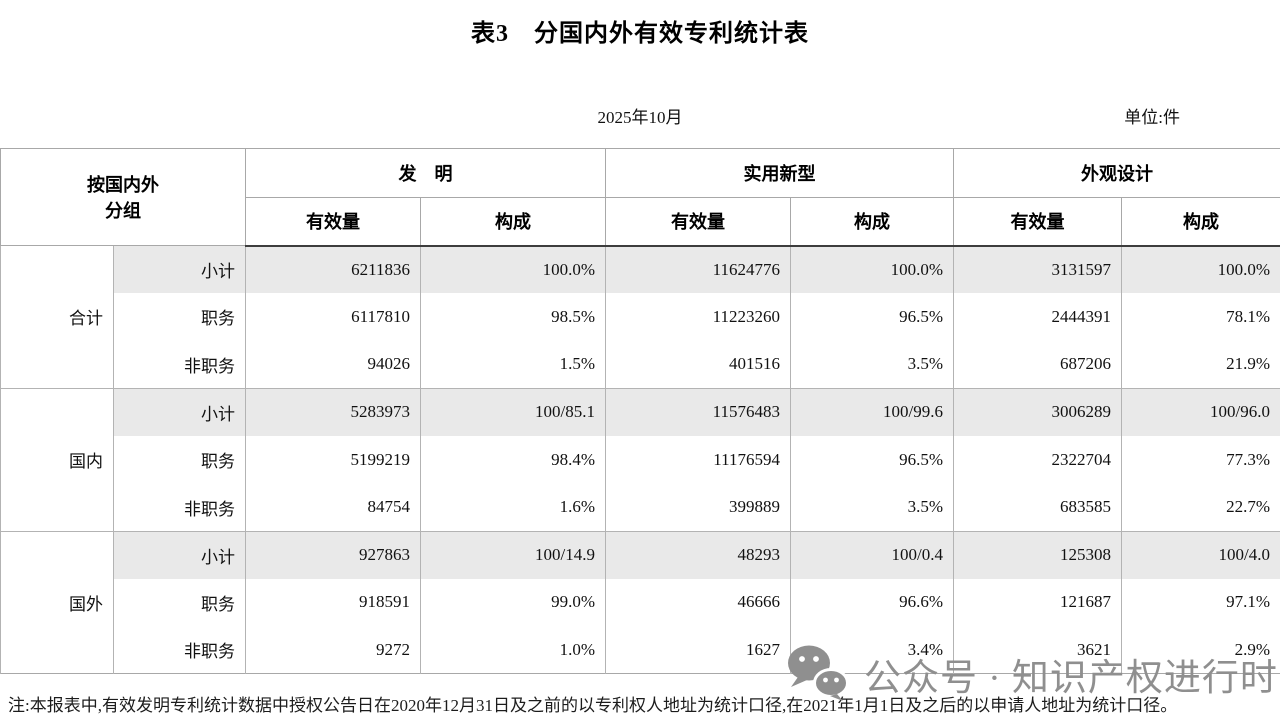  What do you see at coordinates (1200, 602) in the screenshot?
I see `cell-design-pct: 97.1%` at bounding box center [1200, 602].